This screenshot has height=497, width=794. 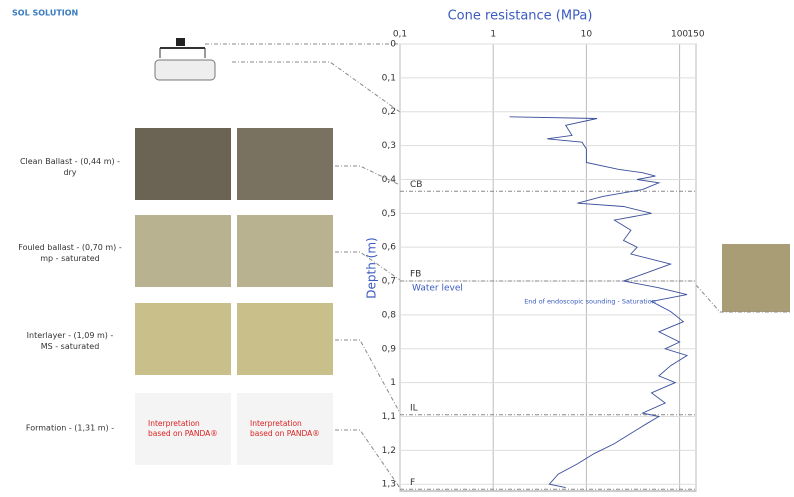 What do you see at coordinates (437, 288) in the screenshot?
I see `water-level: Water level` at bounding box center [437, 288].